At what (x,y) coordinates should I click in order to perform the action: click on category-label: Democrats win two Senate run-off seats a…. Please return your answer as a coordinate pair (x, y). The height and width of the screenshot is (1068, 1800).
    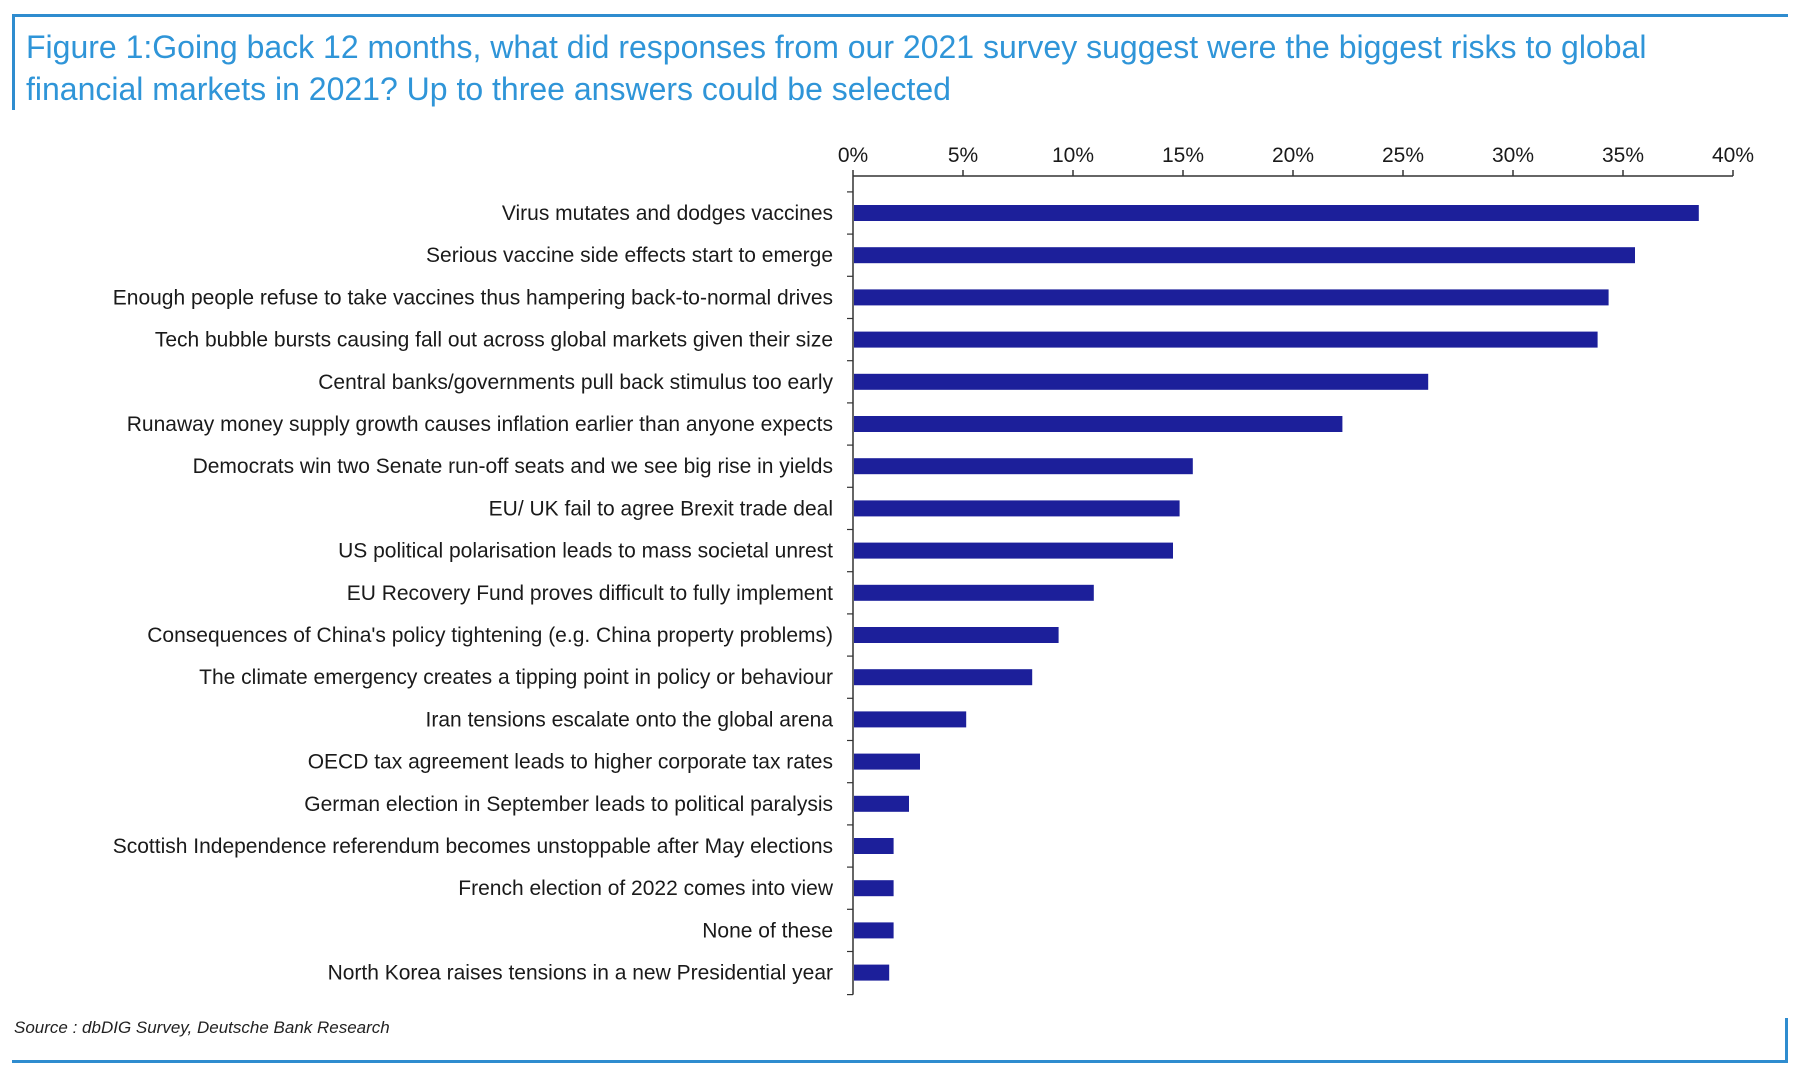
    Looking at the image, I should click on (513, 466).